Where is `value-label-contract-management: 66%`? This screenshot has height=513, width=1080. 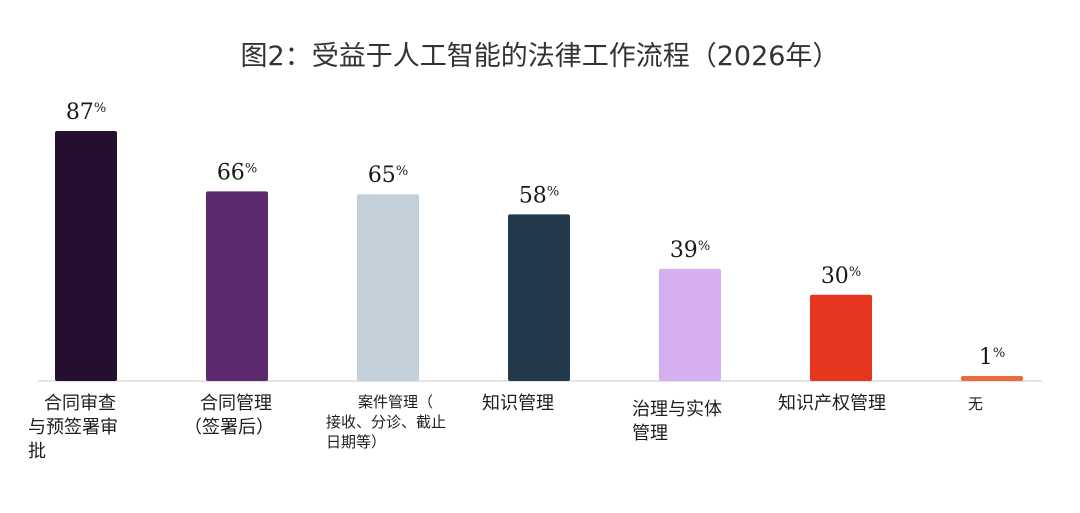 value-label-contract-management: 66% is located at coordinates (237, 172).